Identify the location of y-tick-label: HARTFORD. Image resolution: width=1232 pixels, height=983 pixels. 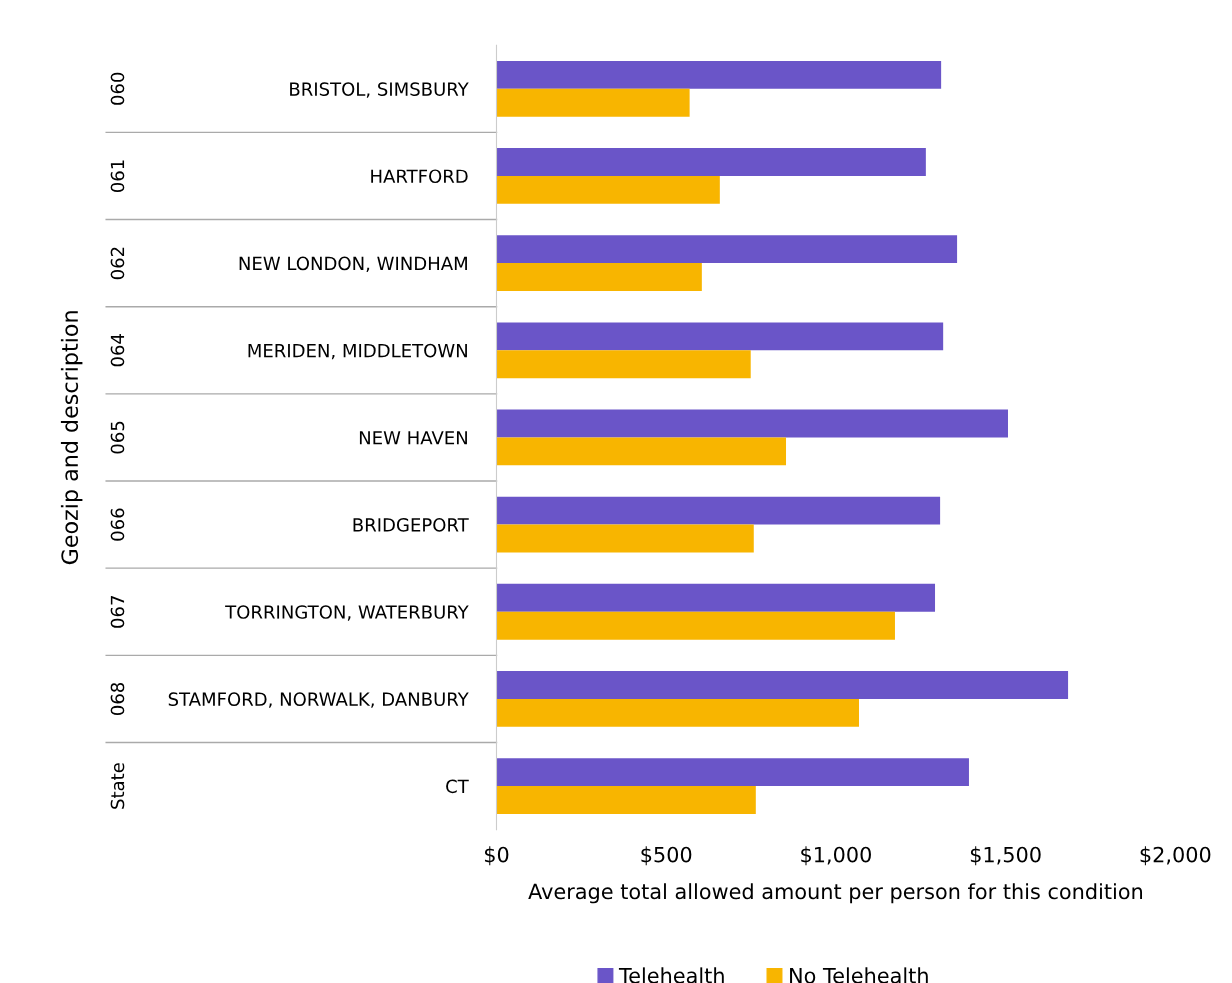
(419, 176).